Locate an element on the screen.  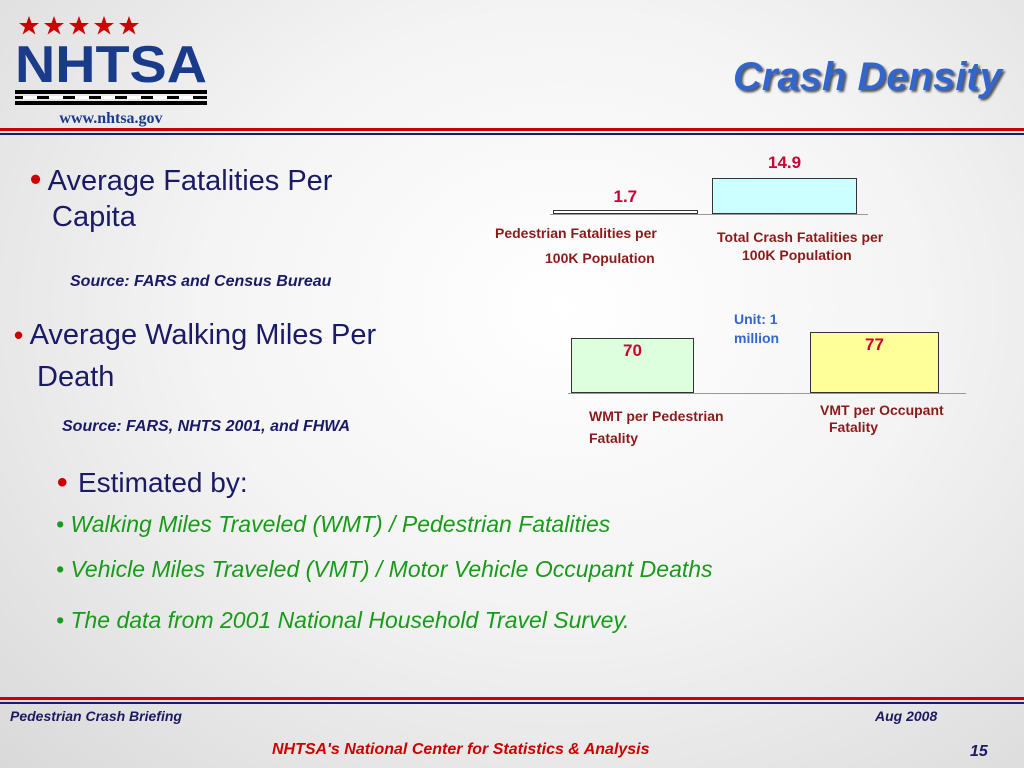
footer-date: Aug 2008 is located at coordinates (906, 716).